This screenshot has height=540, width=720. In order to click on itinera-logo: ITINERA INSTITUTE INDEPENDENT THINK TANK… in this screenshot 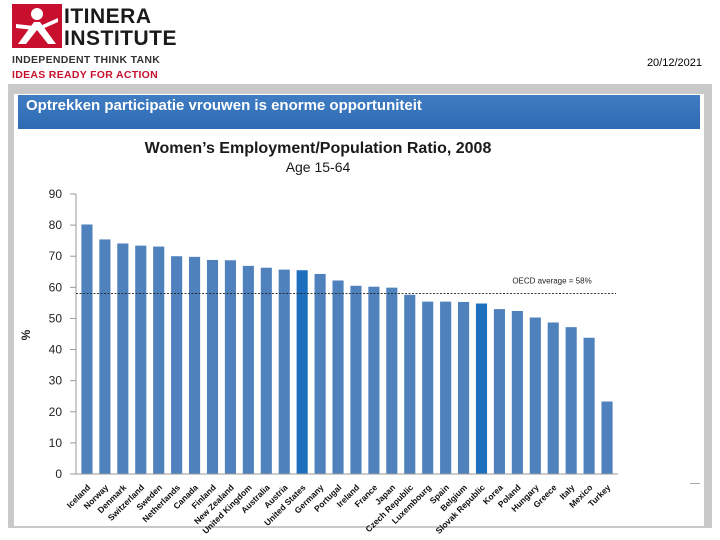, I will do `click(97, 44)`.